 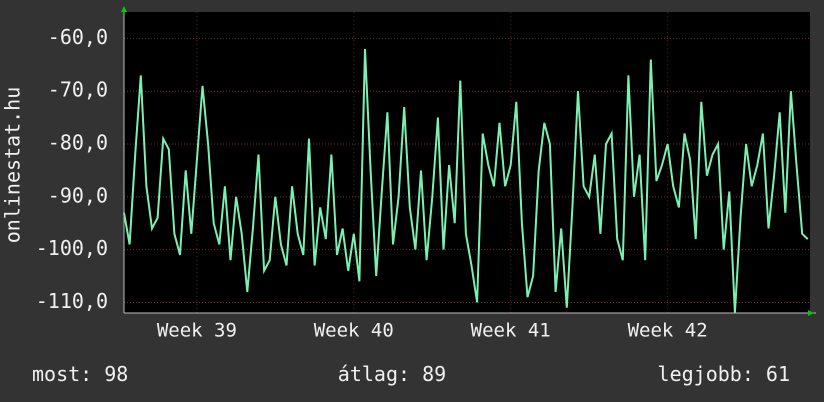 I want to click on footer-stat: legjobb: 61, so click(x=724, y=374).